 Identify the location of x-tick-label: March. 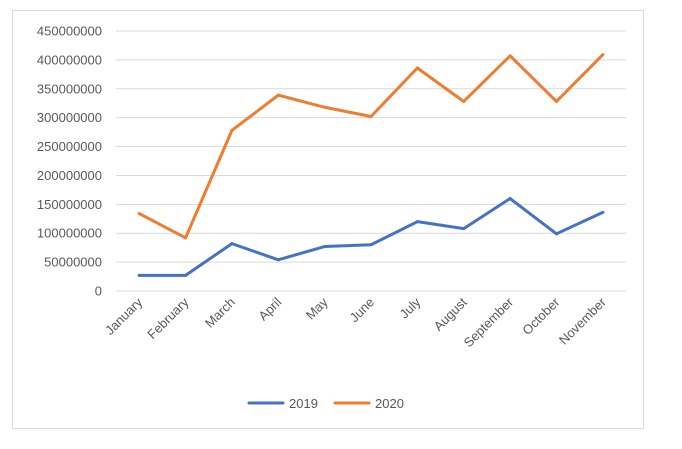
(220, 313).